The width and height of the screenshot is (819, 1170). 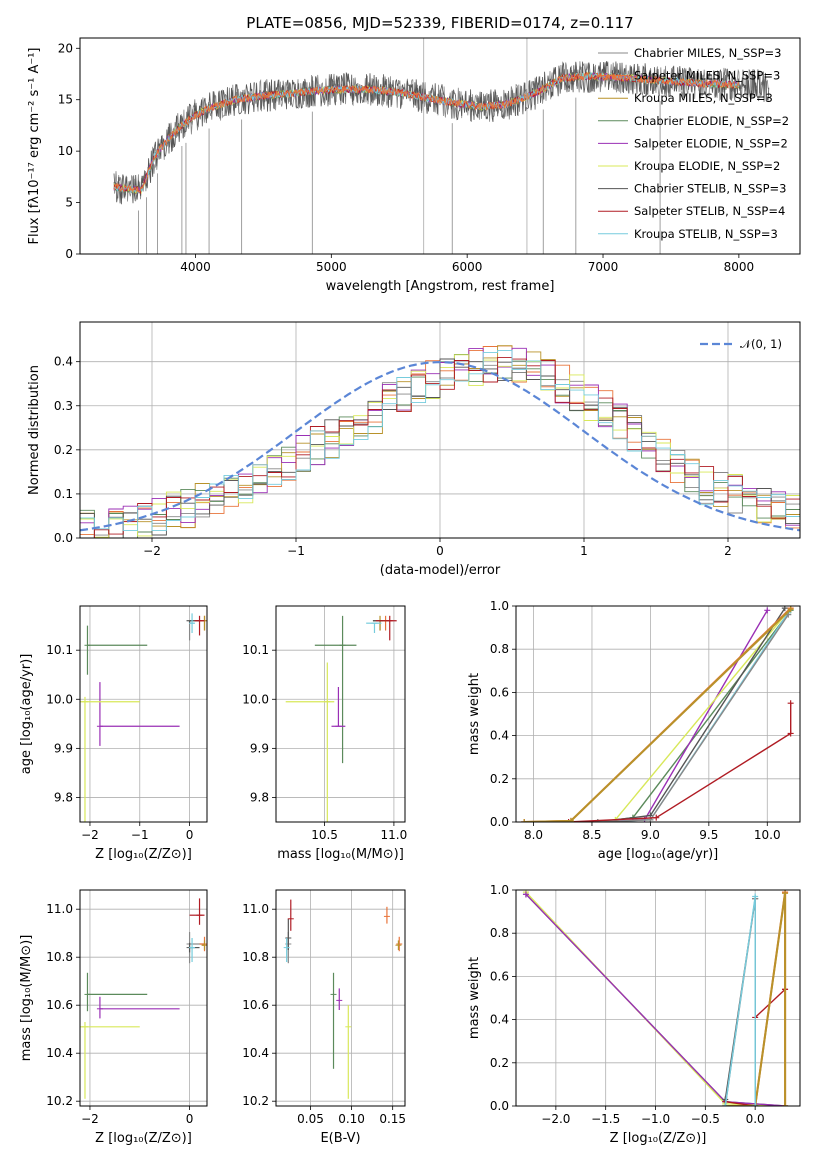 I want to click on tick-label-x: 0, so click(x=190, y=835).